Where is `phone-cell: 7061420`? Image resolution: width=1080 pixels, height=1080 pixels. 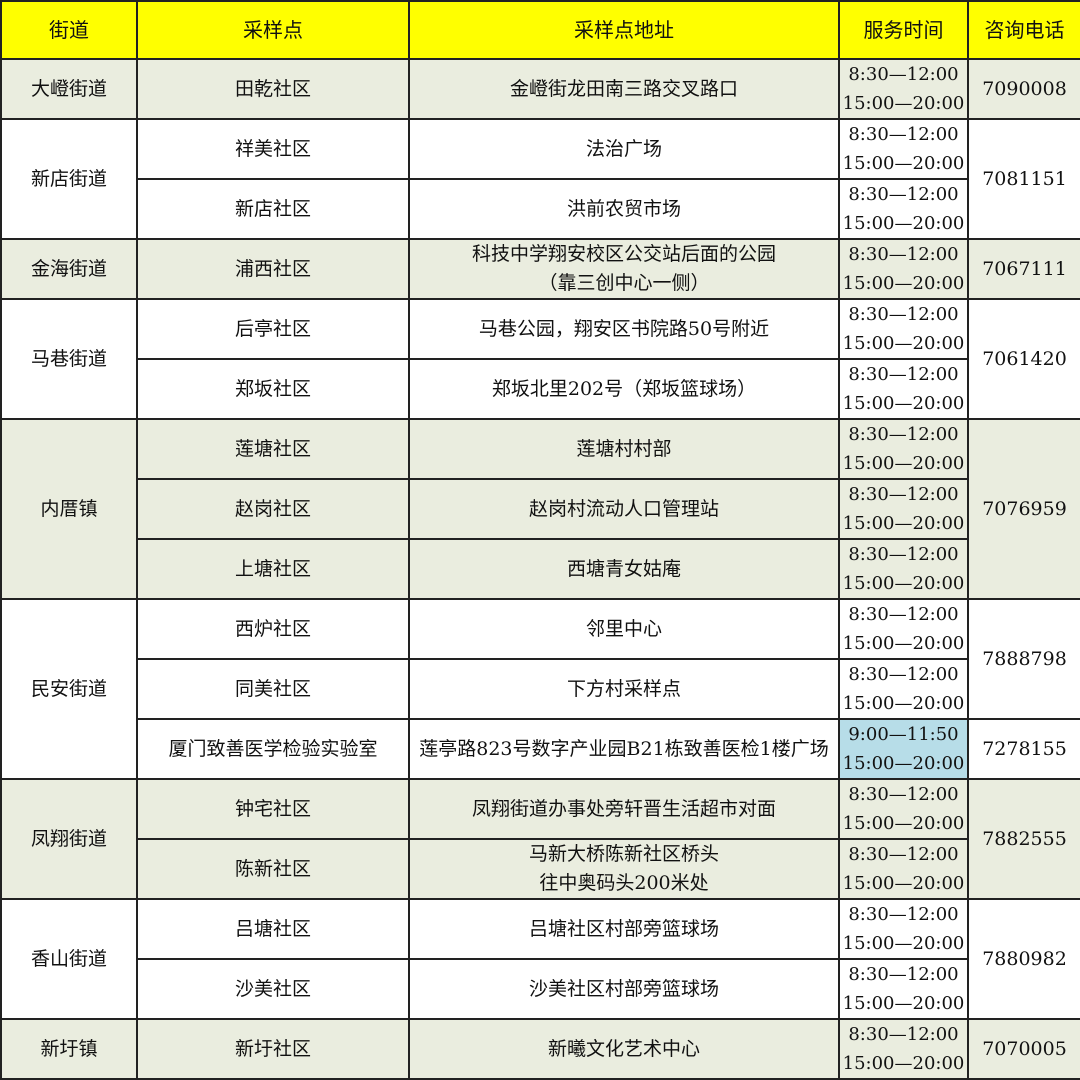 phone-cell: 7061420 is located at coordinates (1023, 359).